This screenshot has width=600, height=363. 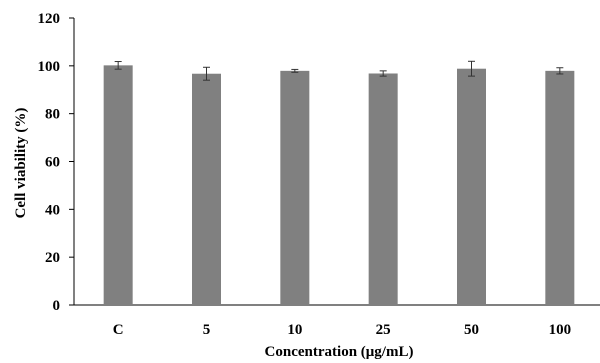 What do you see at coordinates (207, 330) in the screenshot?
I see `x-tick-label: 5` at bounding box center [207, 330].